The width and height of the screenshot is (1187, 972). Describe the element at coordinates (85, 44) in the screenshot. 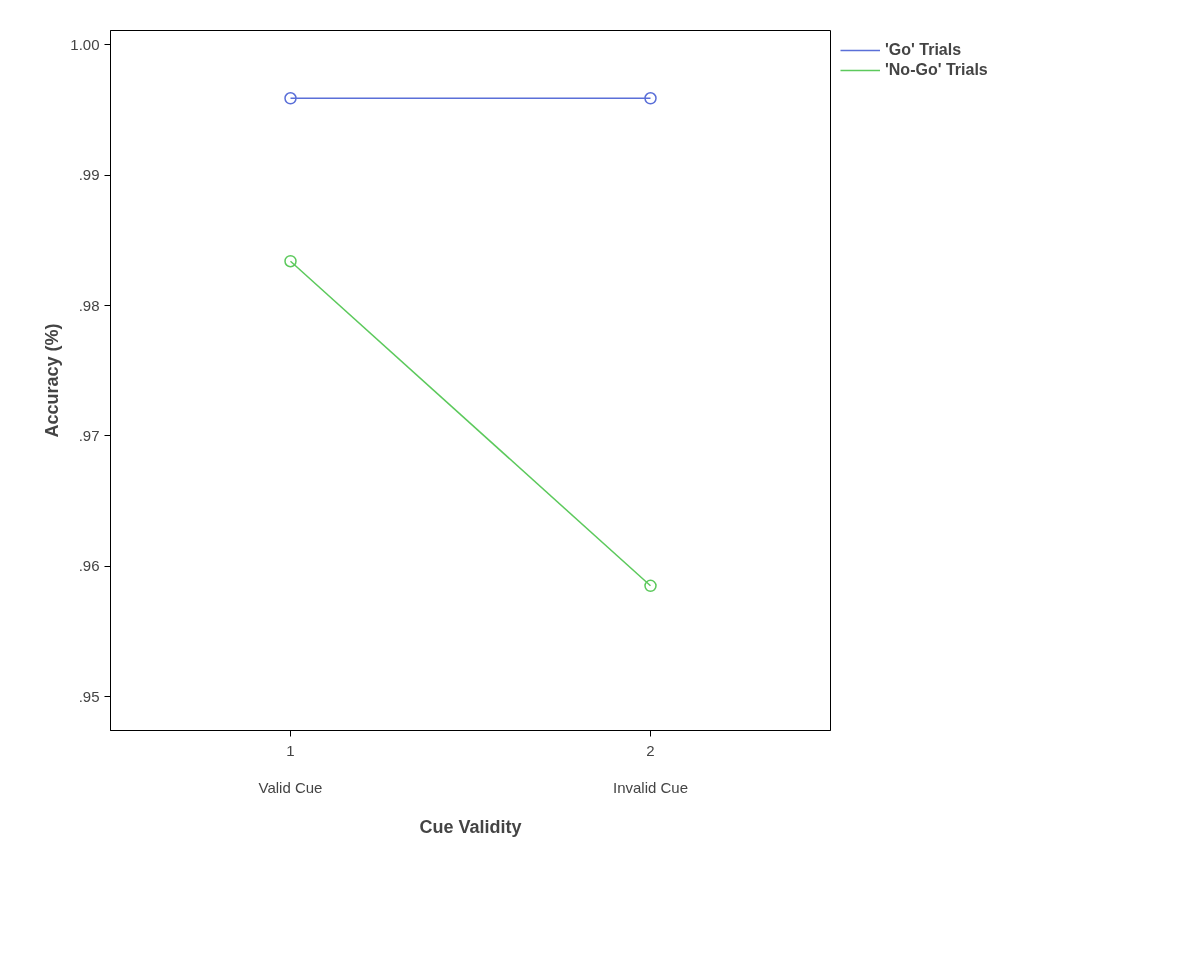

I see `y-tick-label: 1.00` at that location.